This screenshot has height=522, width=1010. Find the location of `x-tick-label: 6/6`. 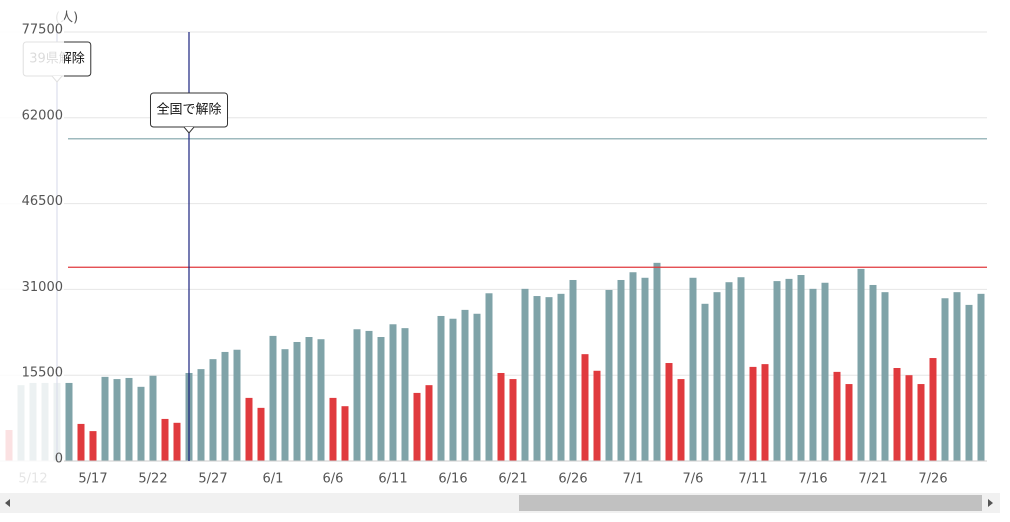

x-tick-label: 6/6 is located at coordinates (333, 479).